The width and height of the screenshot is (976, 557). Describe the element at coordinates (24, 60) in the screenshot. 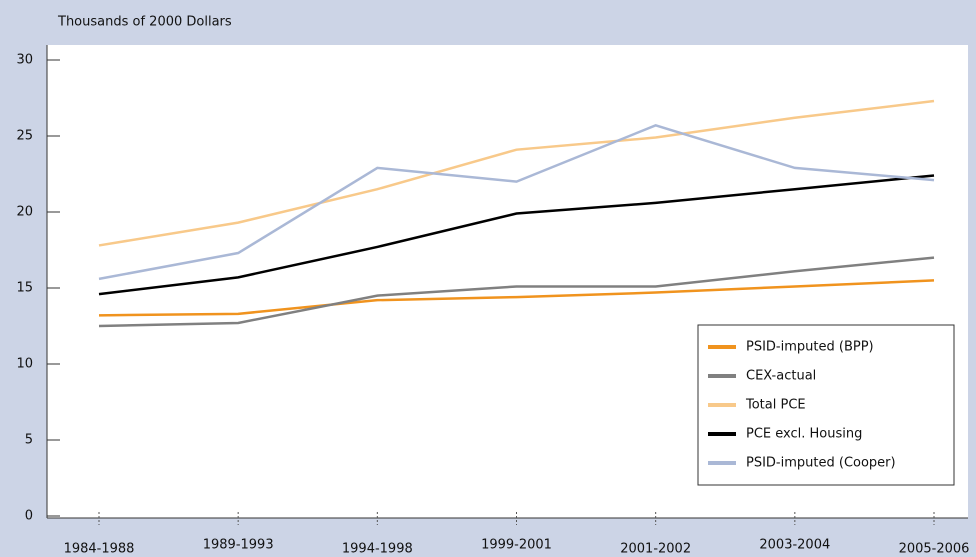

I see `y-tick-label: 30` at that location.